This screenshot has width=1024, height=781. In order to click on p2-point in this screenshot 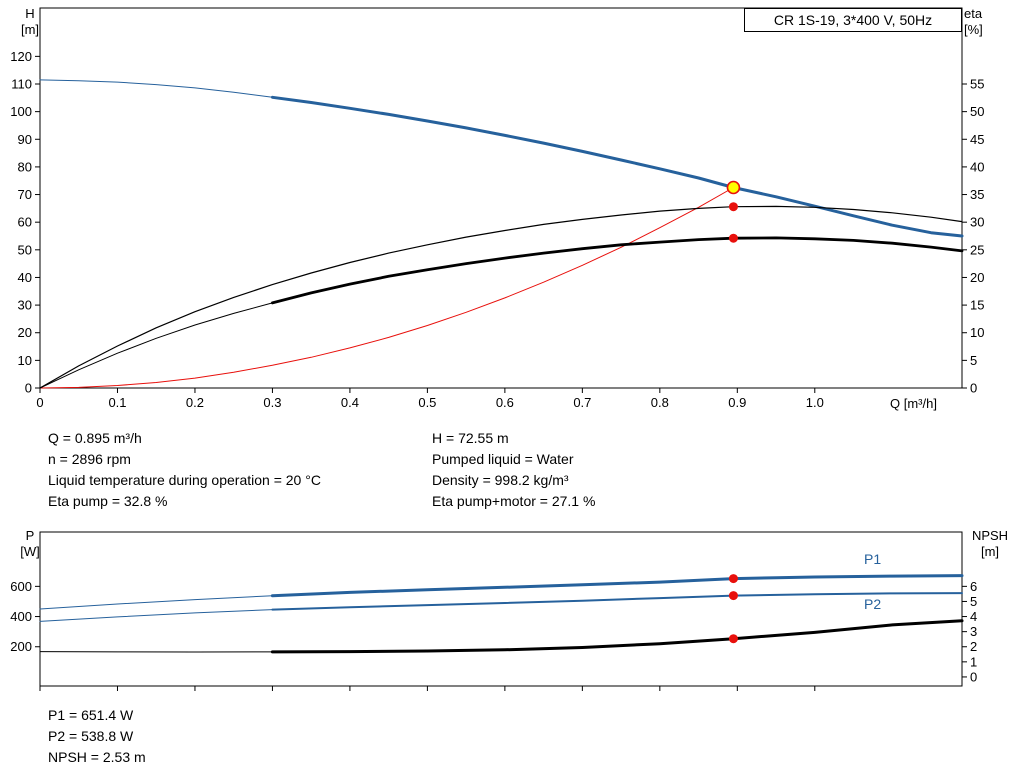, I will do `click(733, 596)`.